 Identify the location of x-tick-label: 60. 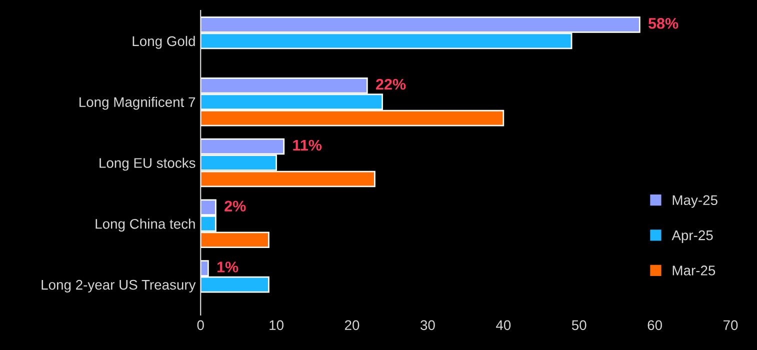
(655, 325).